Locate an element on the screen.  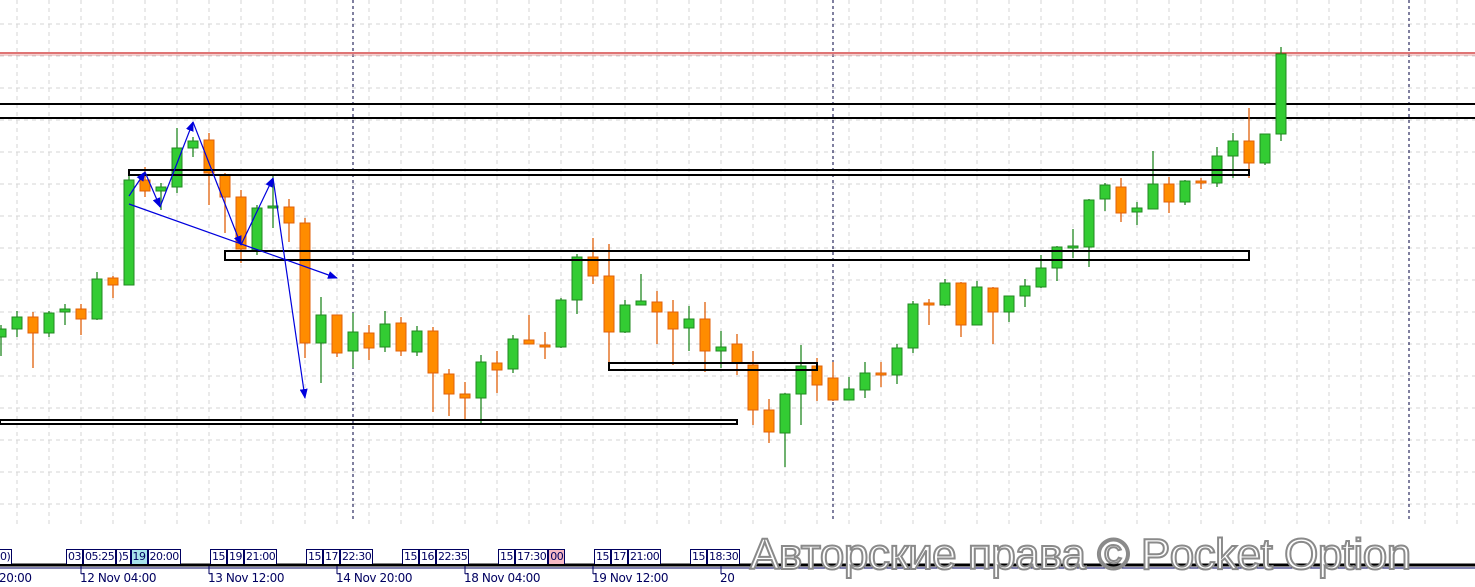
marker-tag: 05:25 is located at coordinates (100, 556).